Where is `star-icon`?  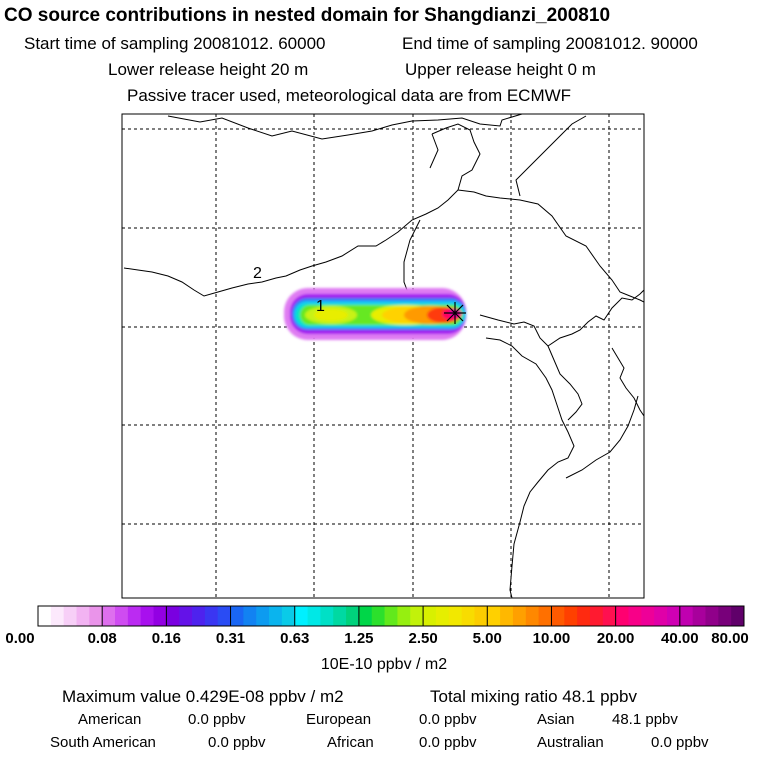 star-icon is located at coordinates (455, 313).